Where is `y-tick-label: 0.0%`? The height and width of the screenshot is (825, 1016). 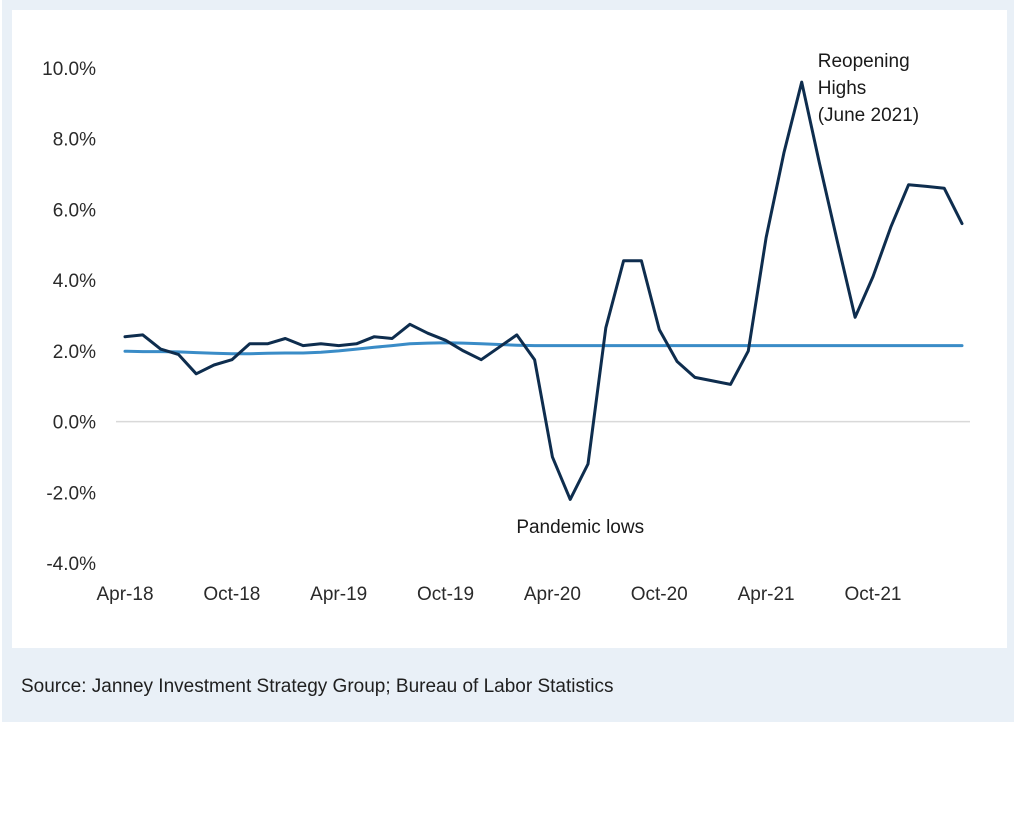
y-tick-label: 0.0% is located at coordinates (74, 423).